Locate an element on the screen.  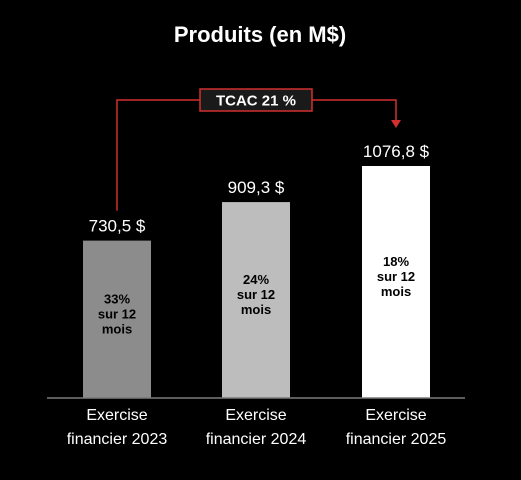
cagr-box is located at coordinates (256, 100).